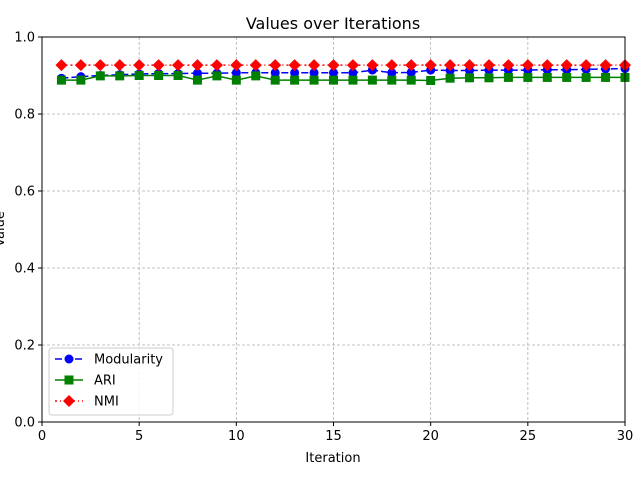 This screenshot has width=640, height=485. I want to click on x-tick-label: 25, so click(528, 436).